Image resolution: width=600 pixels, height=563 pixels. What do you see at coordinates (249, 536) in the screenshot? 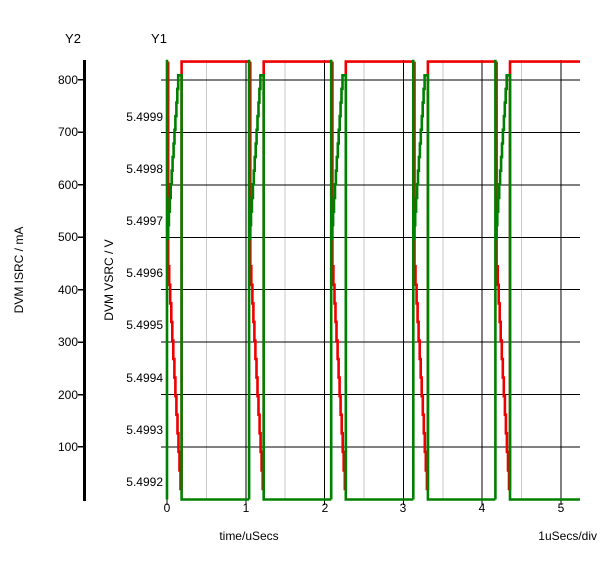
I see `x-axis-title: time/uSecs` at bounding box center [249, 536].